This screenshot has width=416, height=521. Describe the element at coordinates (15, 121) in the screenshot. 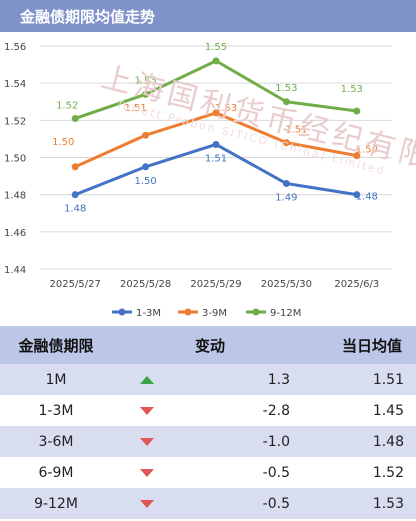

I see `y-tick-label: 1.52` at that location.